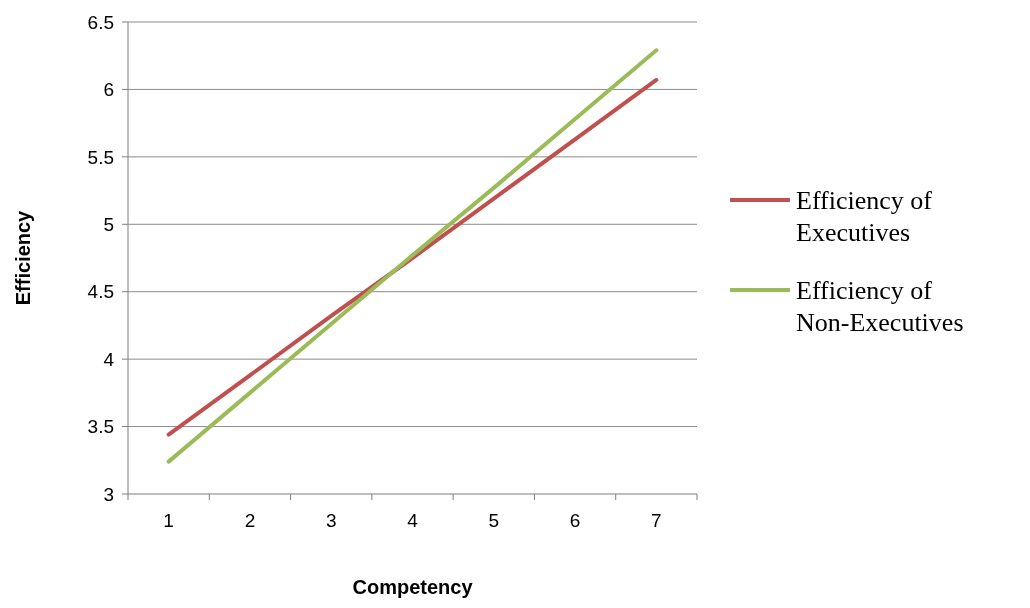 Image resolution: width=1030 pixels, height=608 pixels. What do you see at coordinates (413, 587) in the screenshot?
I see `x-axis-title: Competency` at bounding box center [413, 587].